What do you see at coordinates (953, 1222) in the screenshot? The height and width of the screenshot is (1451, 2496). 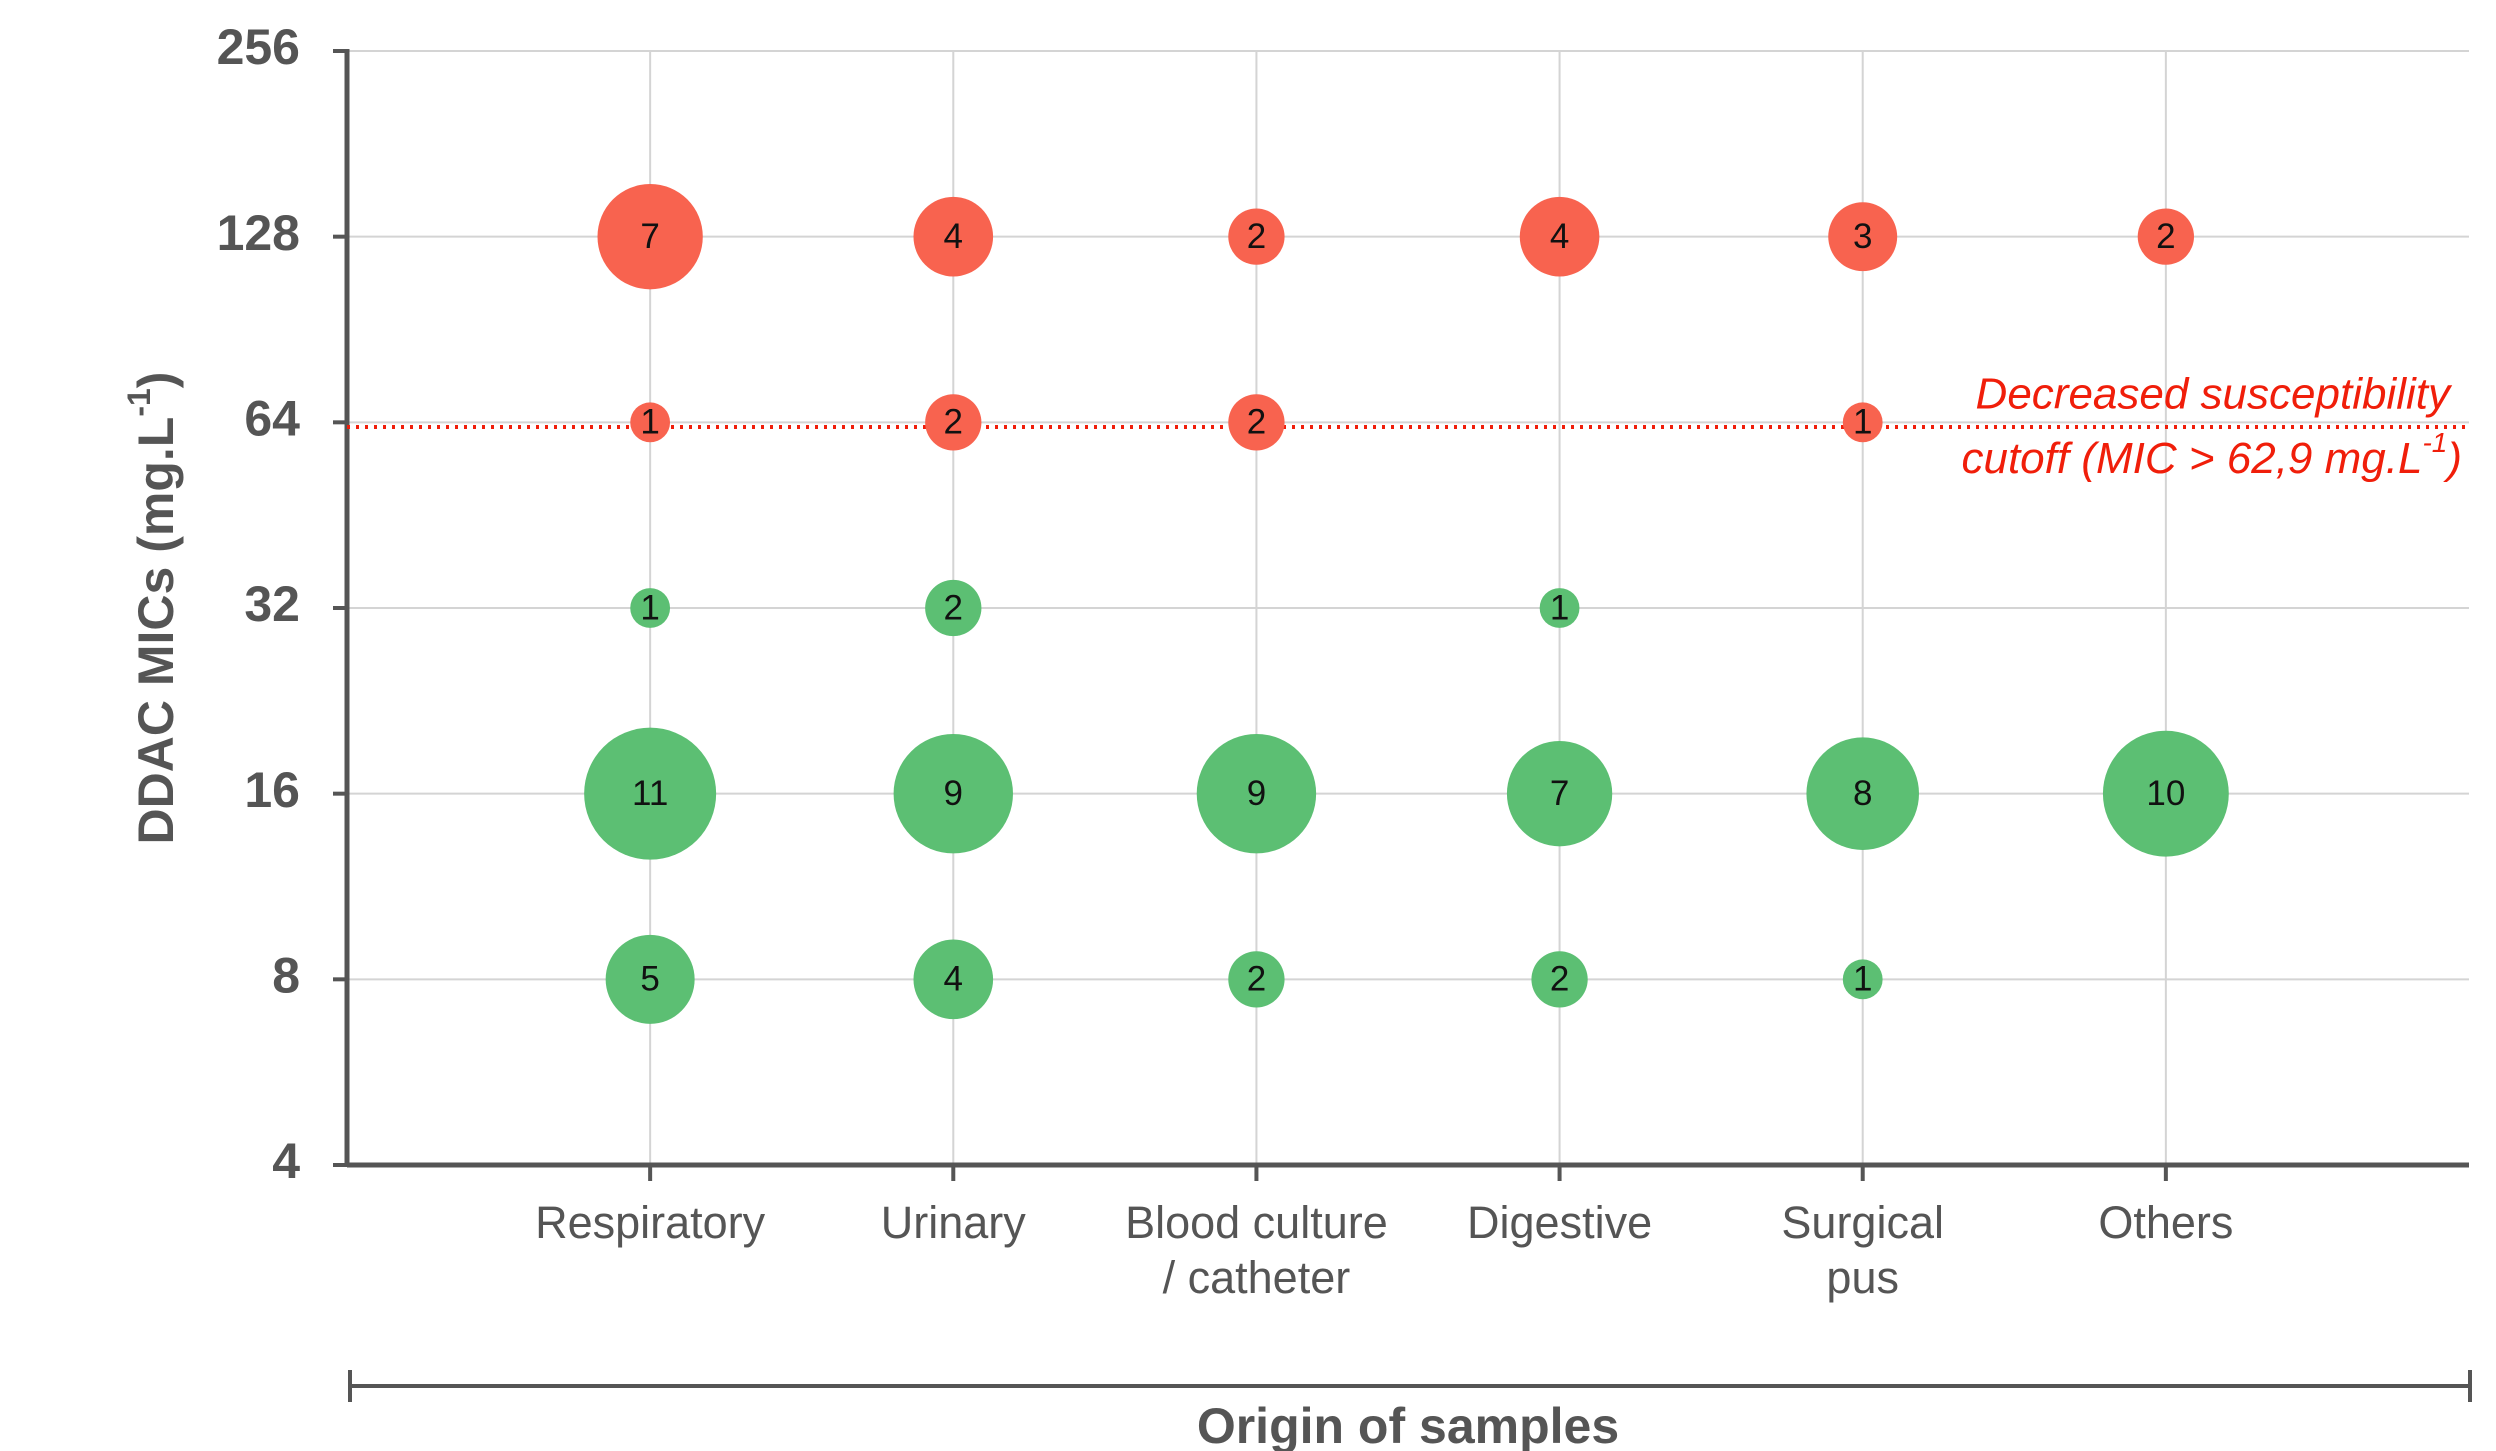 I see `x-tick-label: Urinary` at bounding box center [953, 1222].